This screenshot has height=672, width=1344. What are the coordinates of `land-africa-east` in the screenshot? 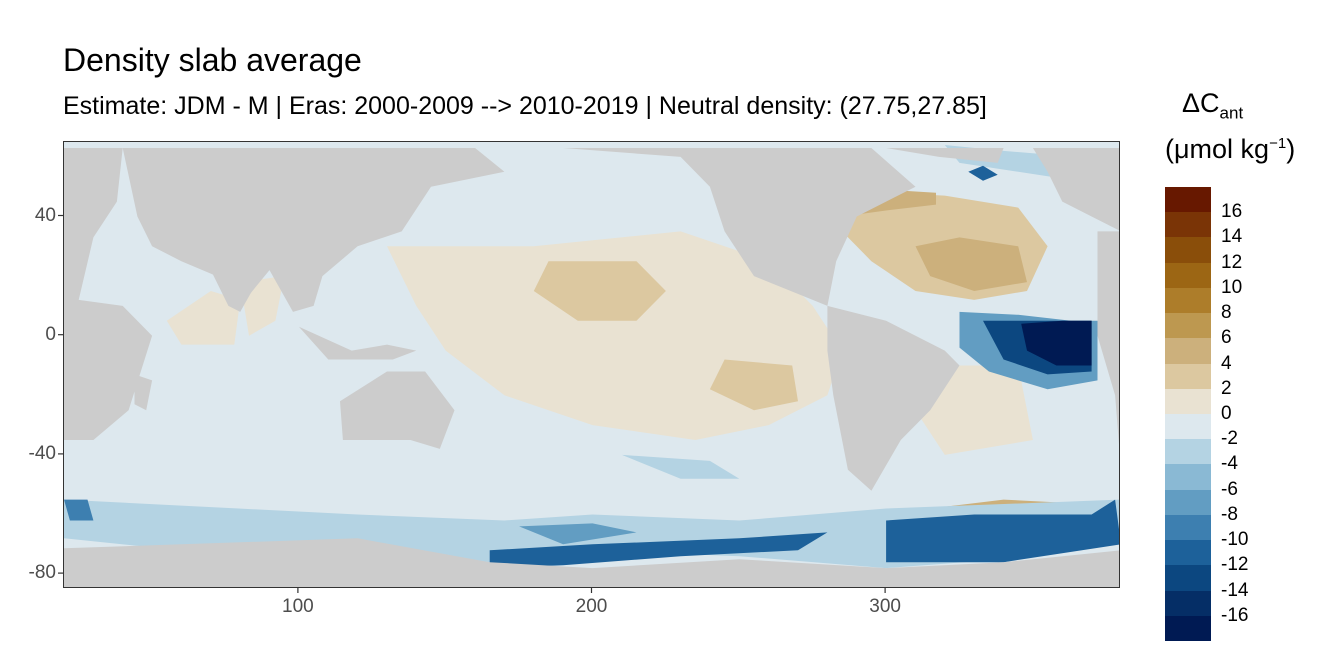 It's located at (1108, 338).